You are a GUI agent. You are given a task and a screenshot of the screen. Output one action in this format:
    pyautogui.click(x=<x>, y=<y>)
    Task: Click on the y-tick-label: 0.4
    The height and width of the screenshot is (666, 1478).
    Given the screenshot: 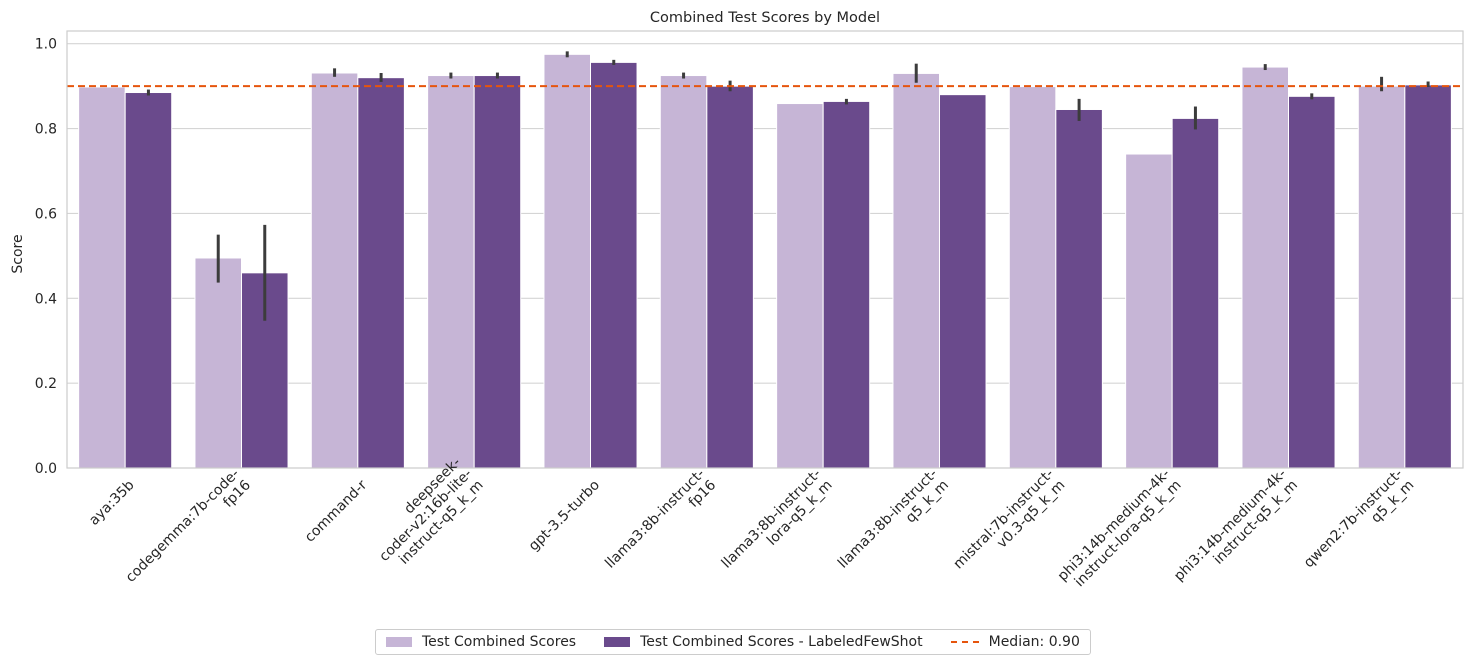 What is the action you would take?
    pyautogui.click(x=46, y=299)
    